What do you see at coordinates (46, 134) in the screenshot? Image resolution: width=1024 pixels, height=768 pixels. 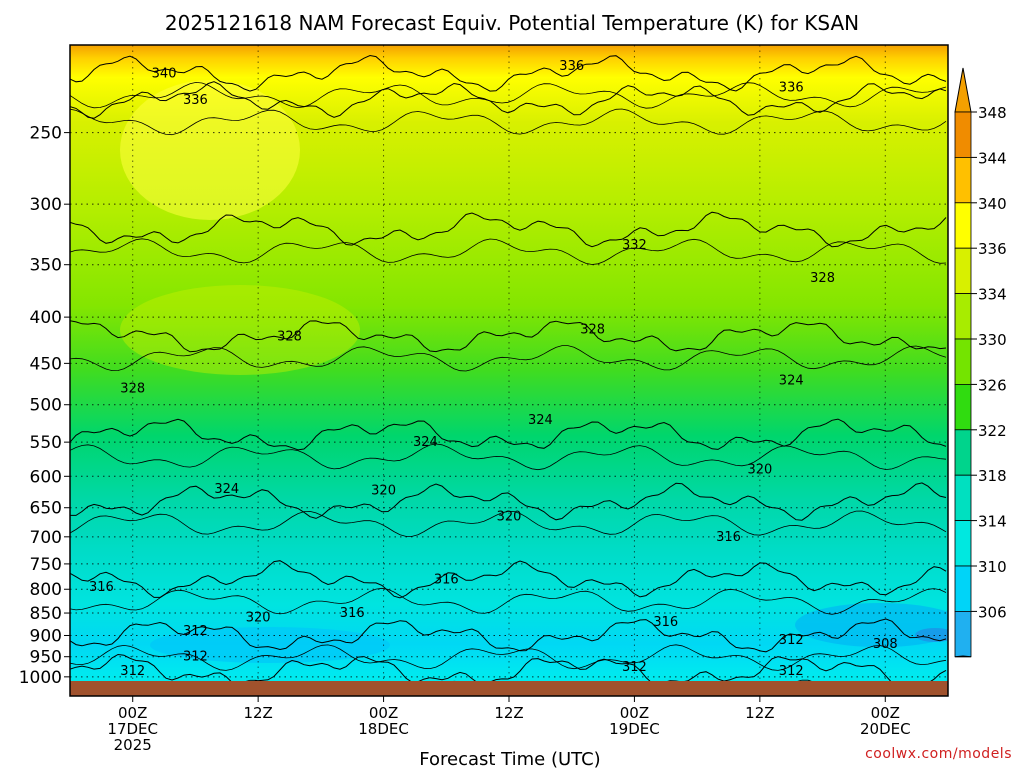 I see `y-tick-label: 250` at bounding box center [46, 134].